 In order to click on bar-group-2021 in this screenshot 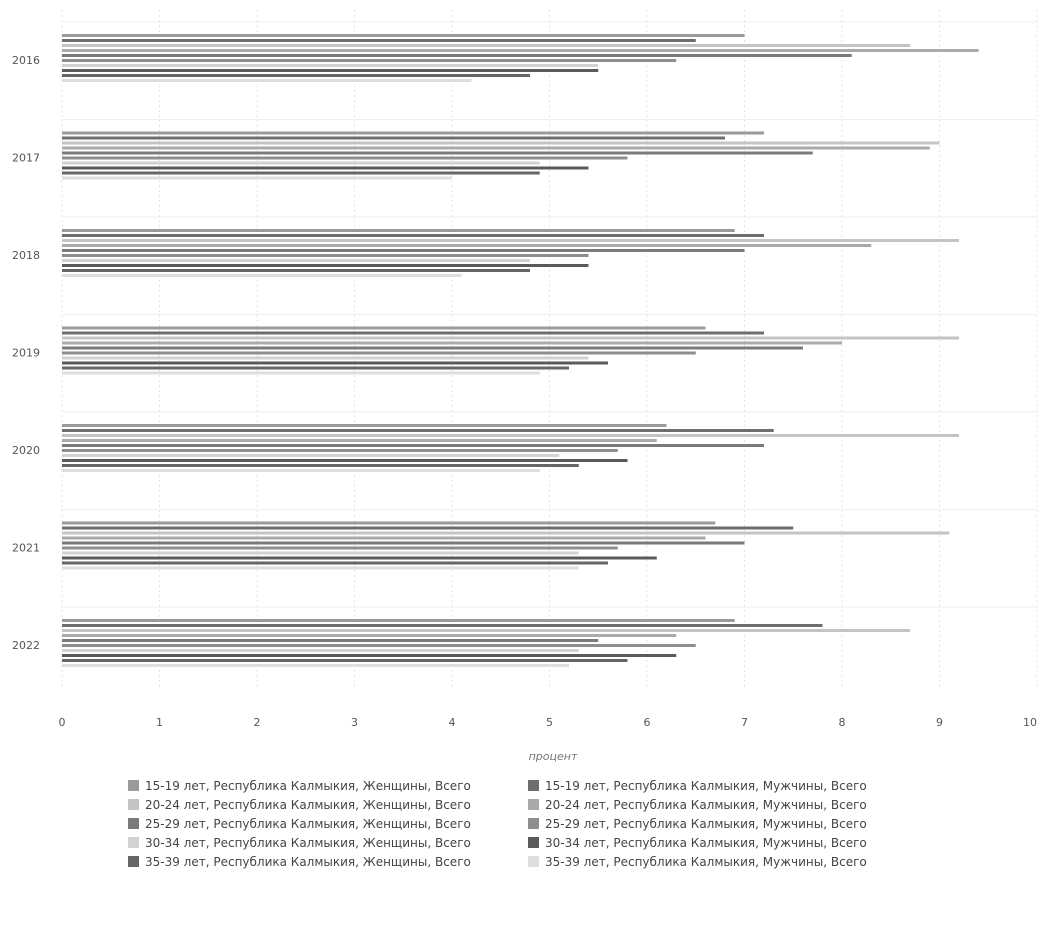, I will do `click(506, 545)`.